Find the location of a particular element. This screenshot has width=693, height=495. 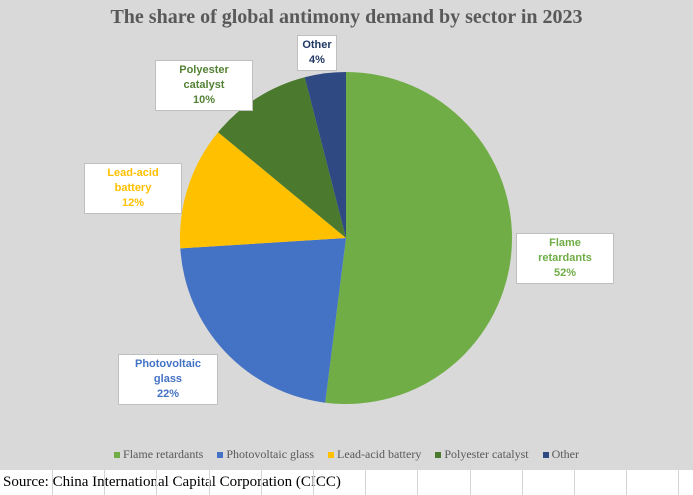

data-label-value: 52% is located at coordinates (565, 273).